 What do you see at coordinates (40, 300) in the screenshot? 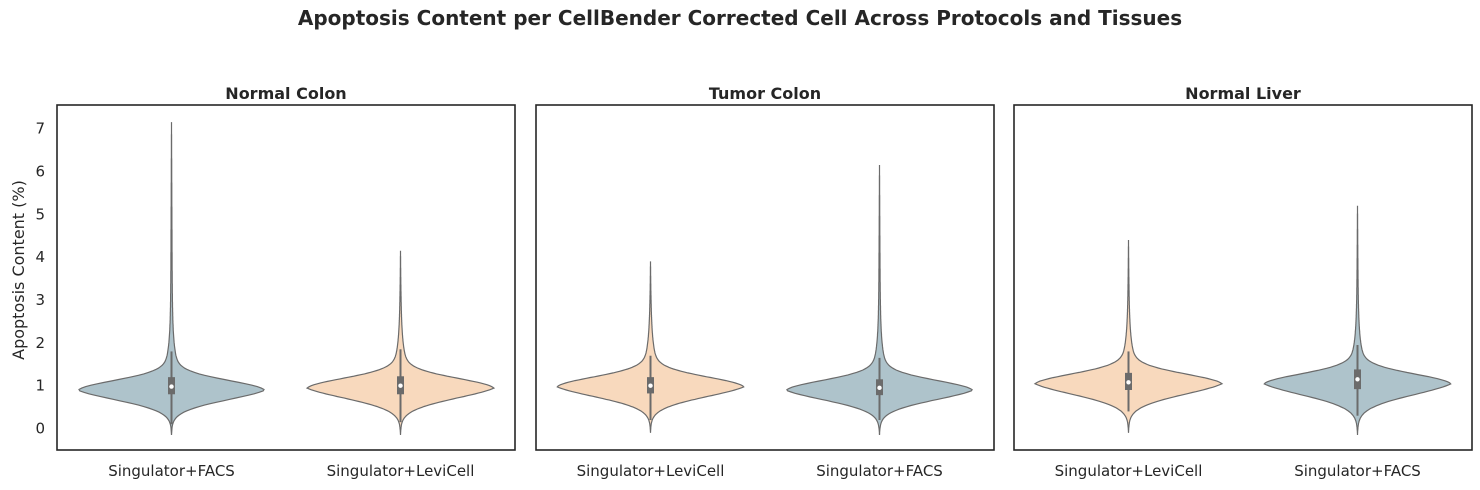
I see `y-tick-label: 3` at bounding box center [40, 300].